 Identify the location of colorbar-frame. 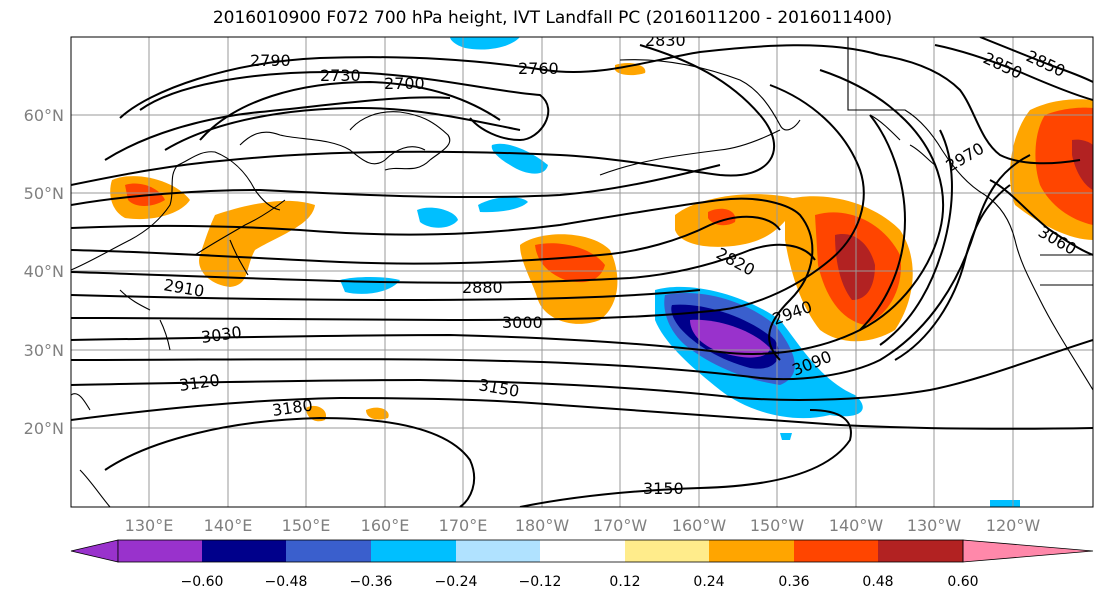
(540, 551).